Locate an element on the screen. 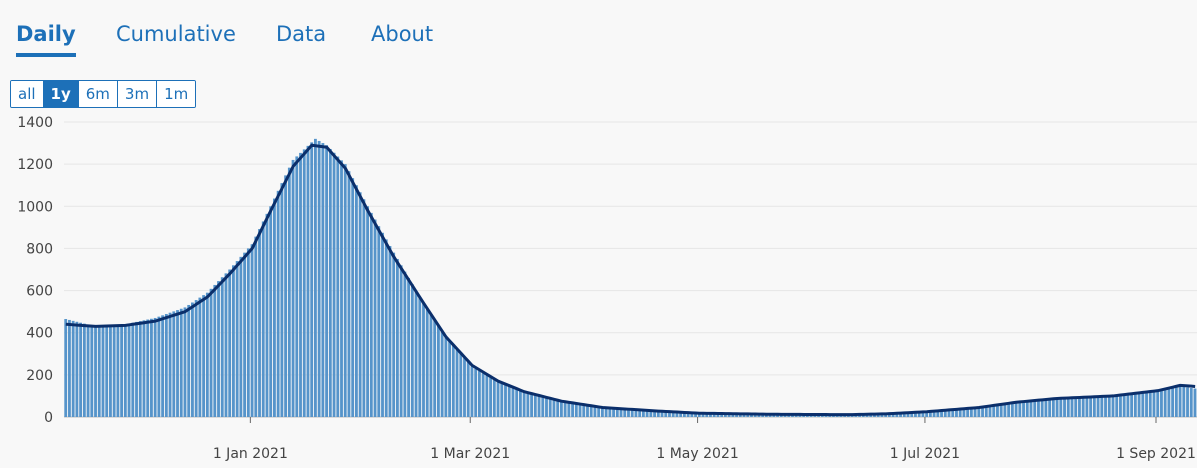  y-tick-label: 0 is located at coordinates (48, 418).